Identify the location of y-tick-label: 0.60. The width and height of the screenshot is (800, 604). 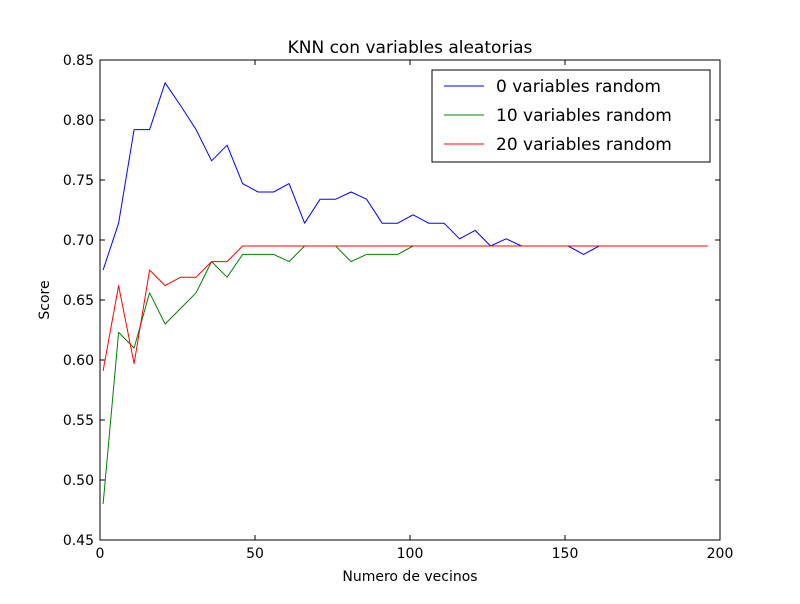
(78, 361).